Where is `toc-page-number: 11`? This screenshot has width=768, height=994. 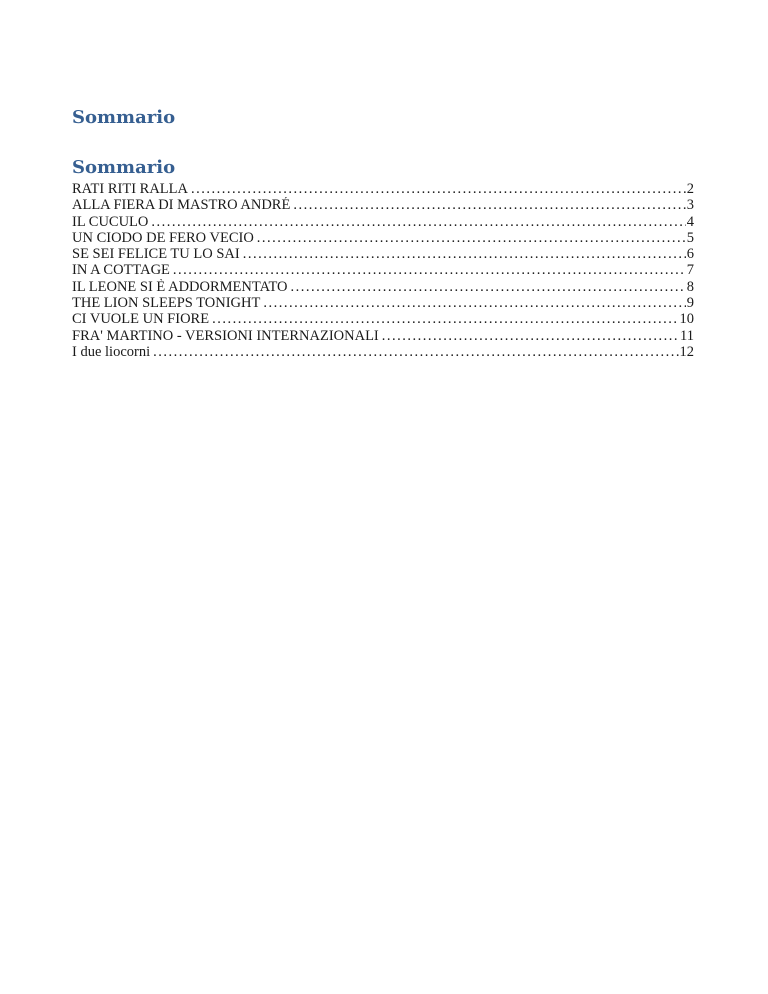 toc-page-number: 11 is located at coordinates (687, 335).